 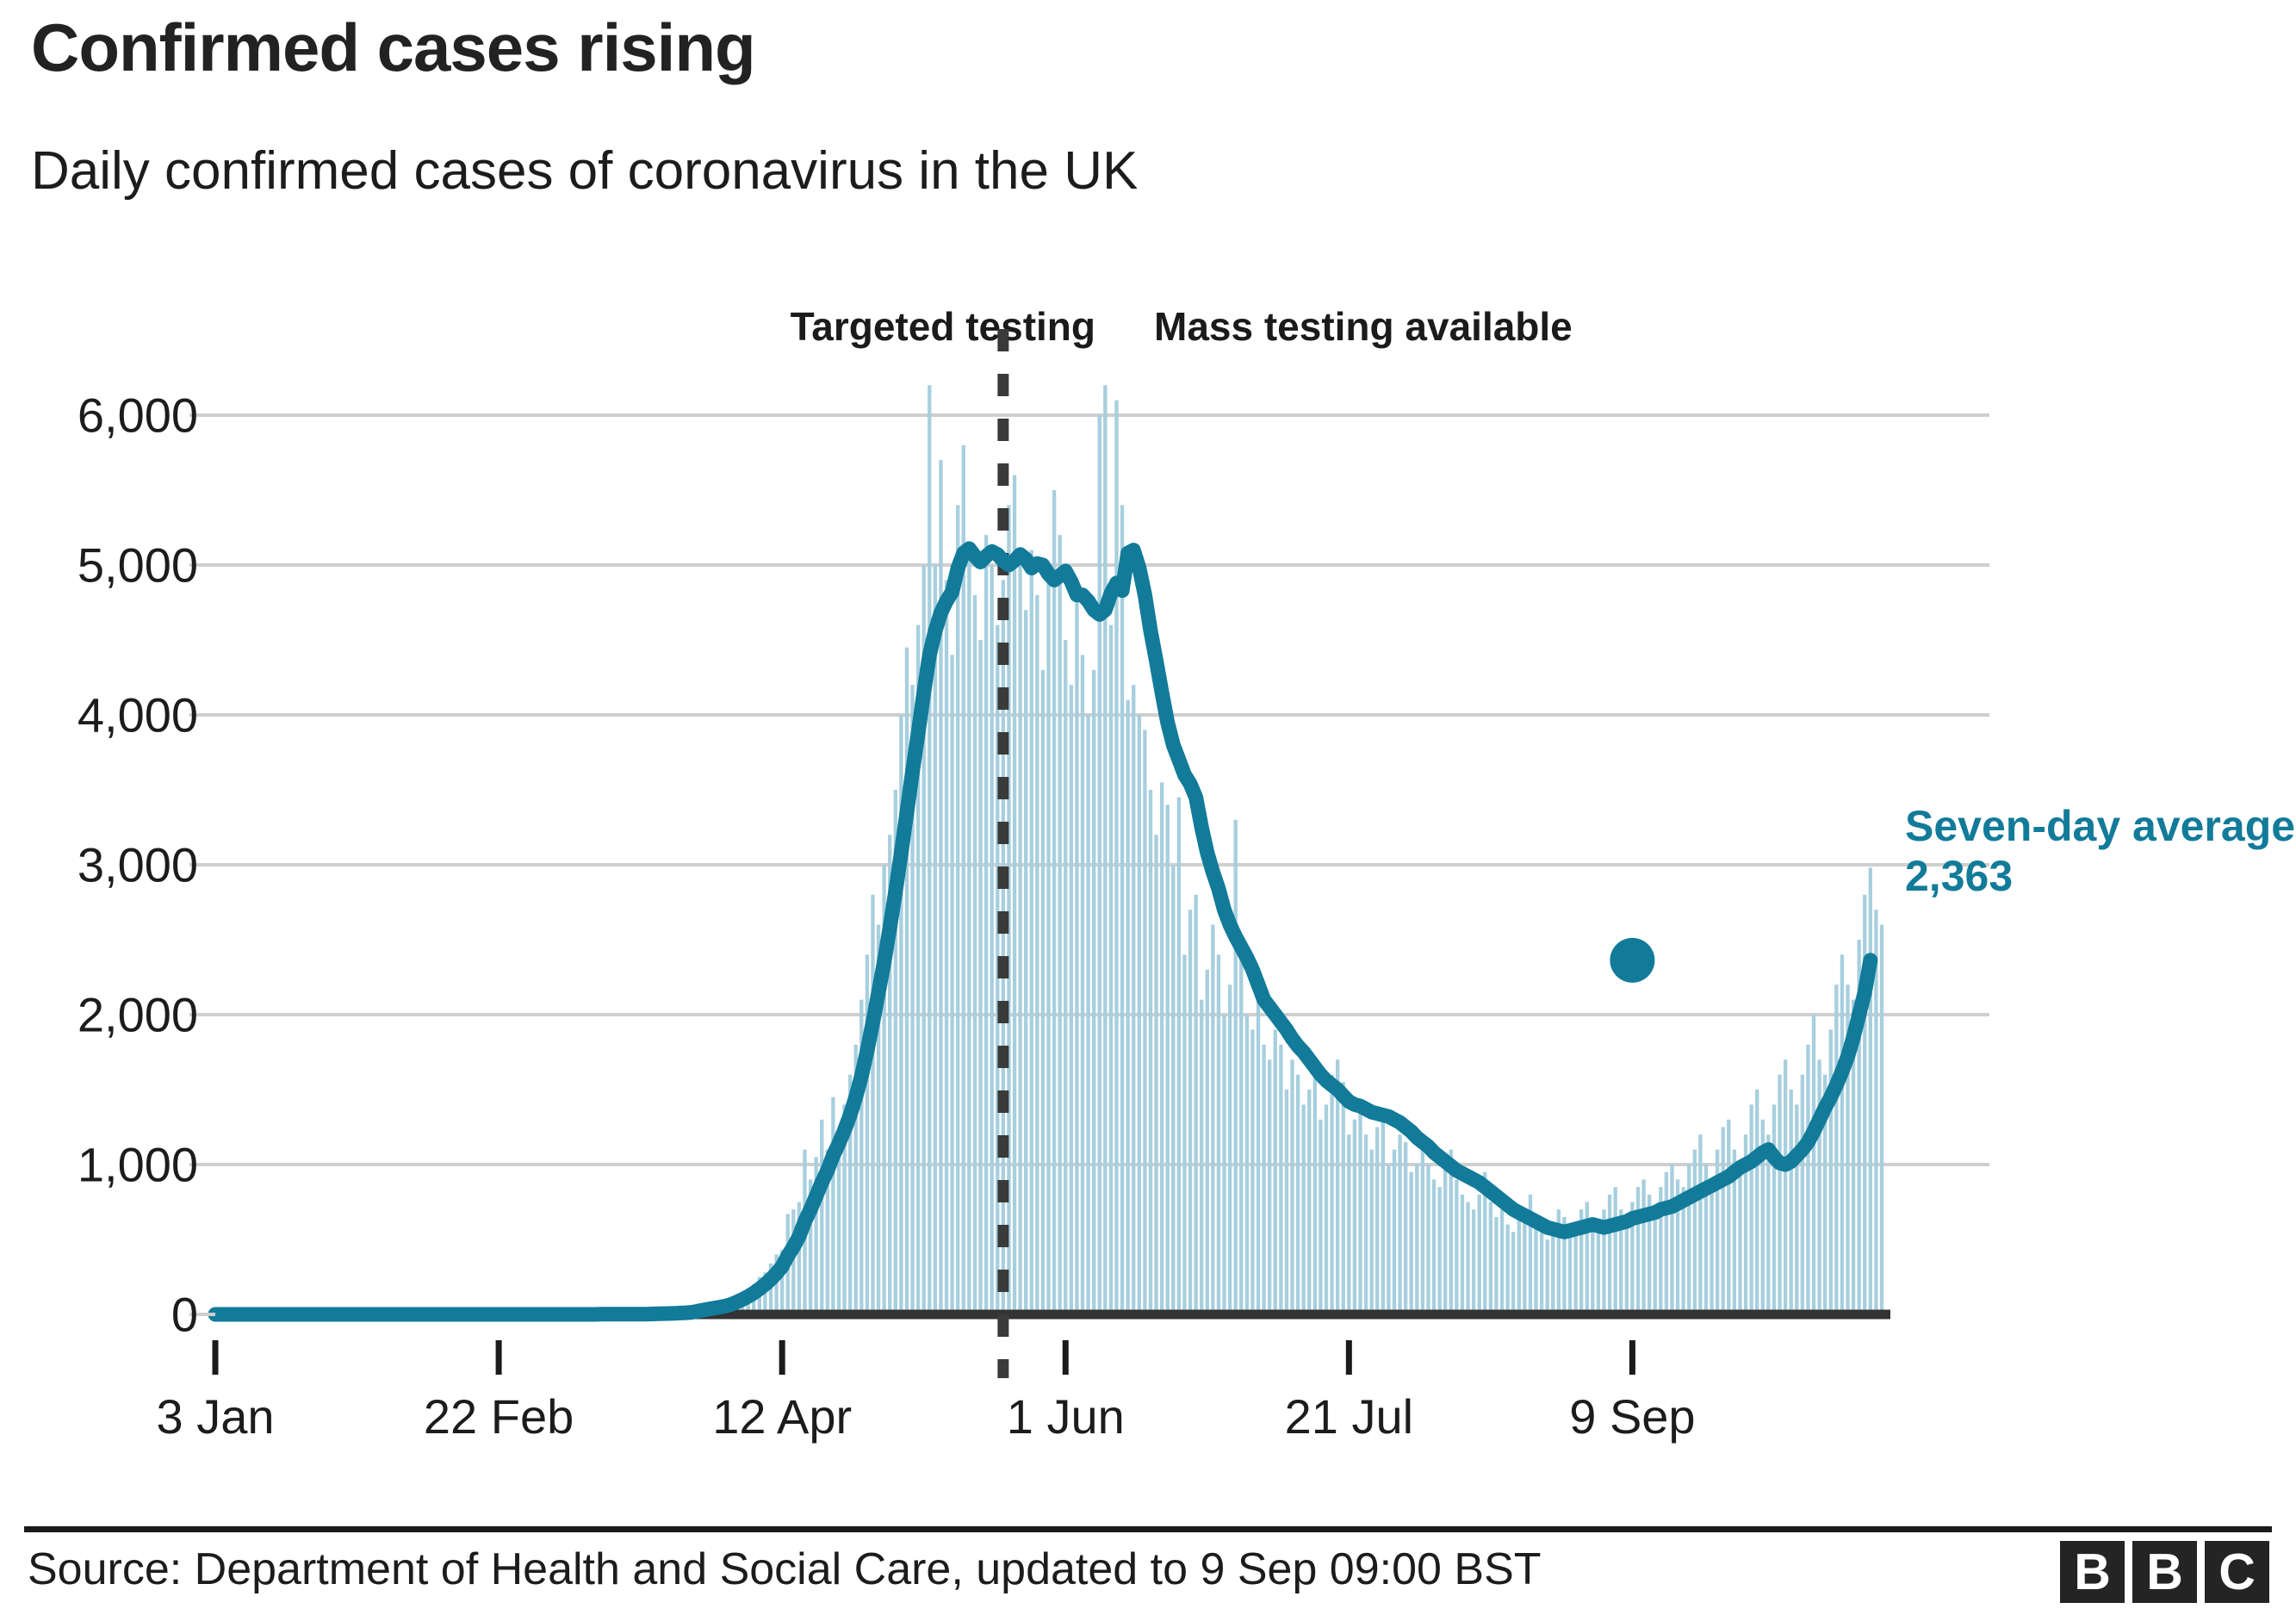 I want to click on page-title: Confirmed cases rising, so click(x=393, y=47).